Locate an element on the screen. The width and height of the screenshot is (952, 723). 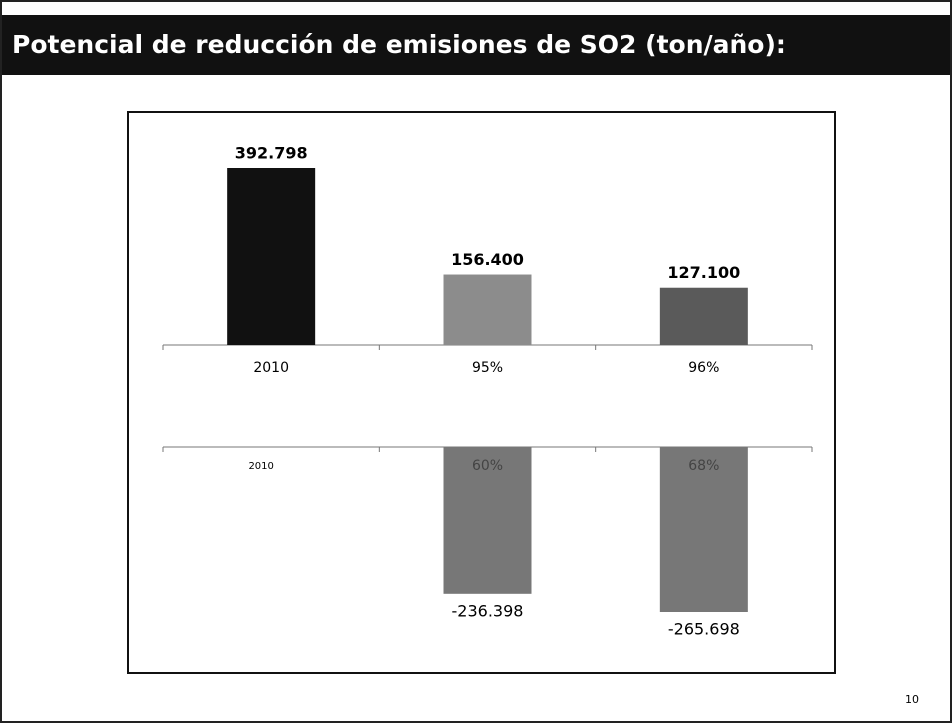
value-label: -236.398 is located at coordinates (488, 610).